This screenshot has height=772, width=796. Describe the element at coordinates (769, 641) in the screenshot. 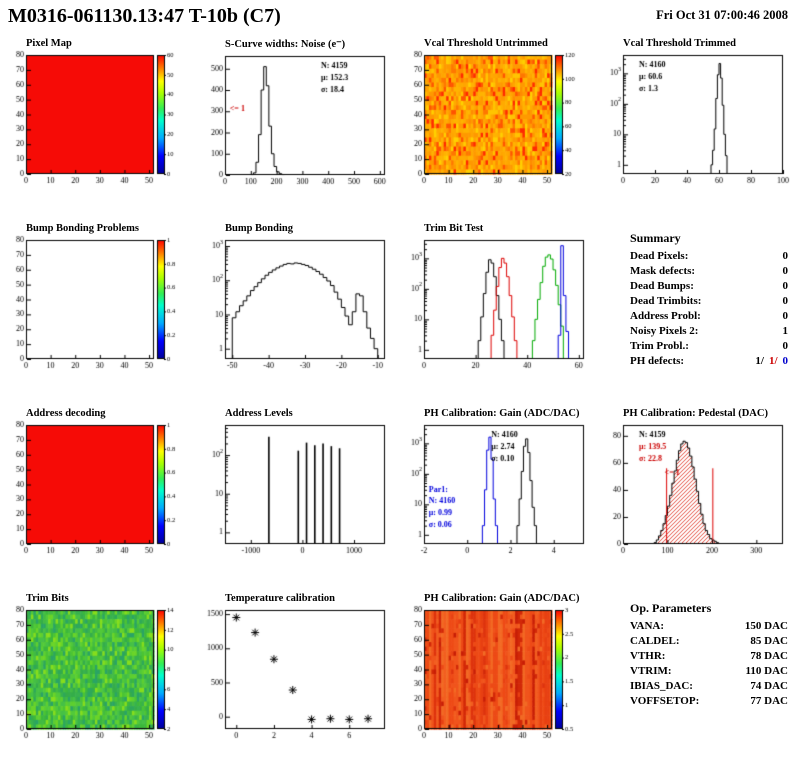

I see `op-param-value: 85 DAC` at that location.